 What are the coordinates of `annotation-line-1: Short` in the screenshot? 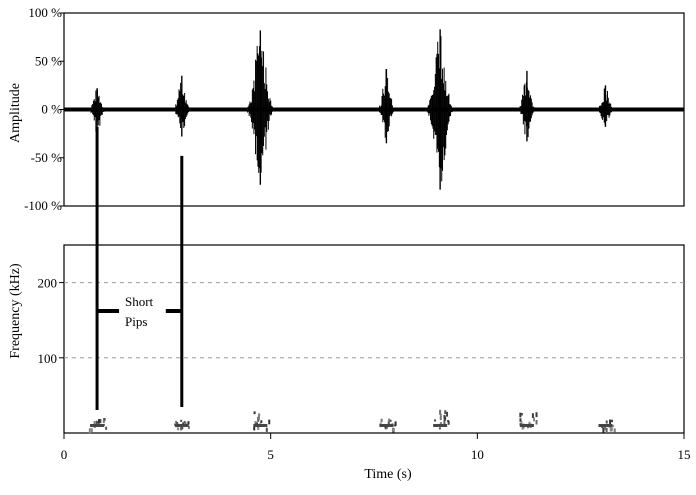 It's located at (139, 301).